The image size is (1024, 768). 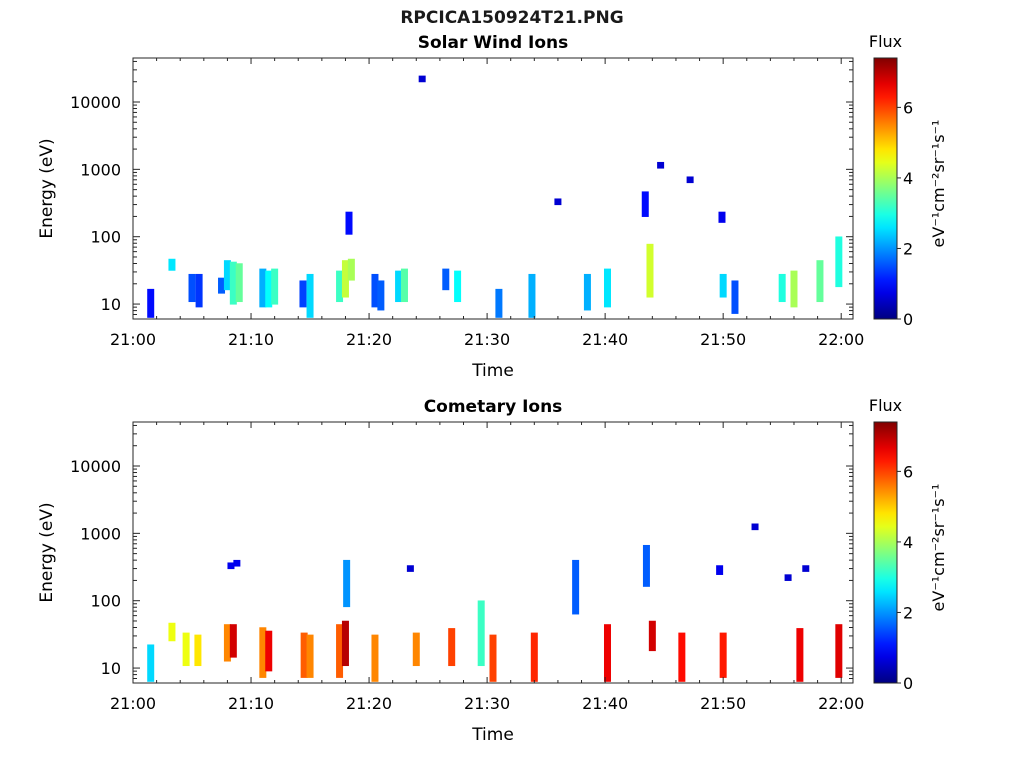 I want to click on y-tick-label: 10000, so click(x=95, y=102).